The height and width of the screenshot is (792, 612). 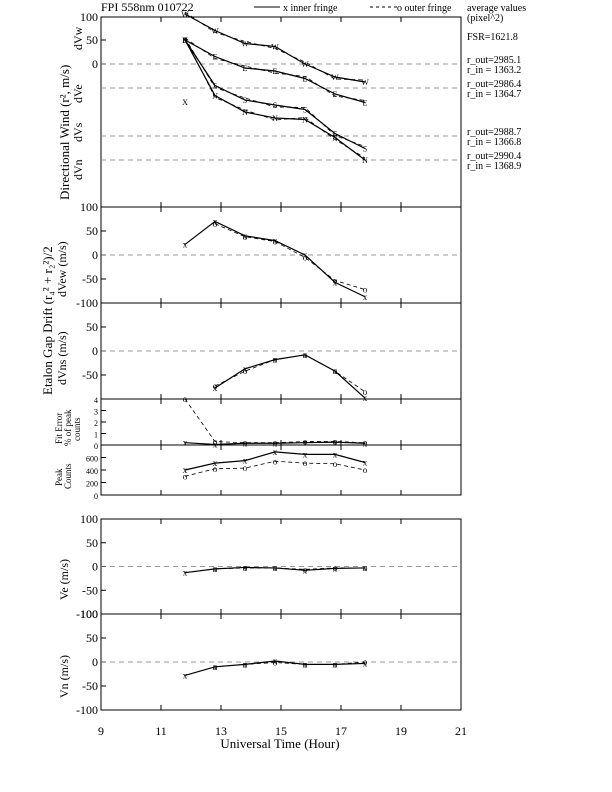 What do you see at coordinates (281, 731) in the screenshot?
I see `x-tick-label: 15` at bounding box center [281, 731].